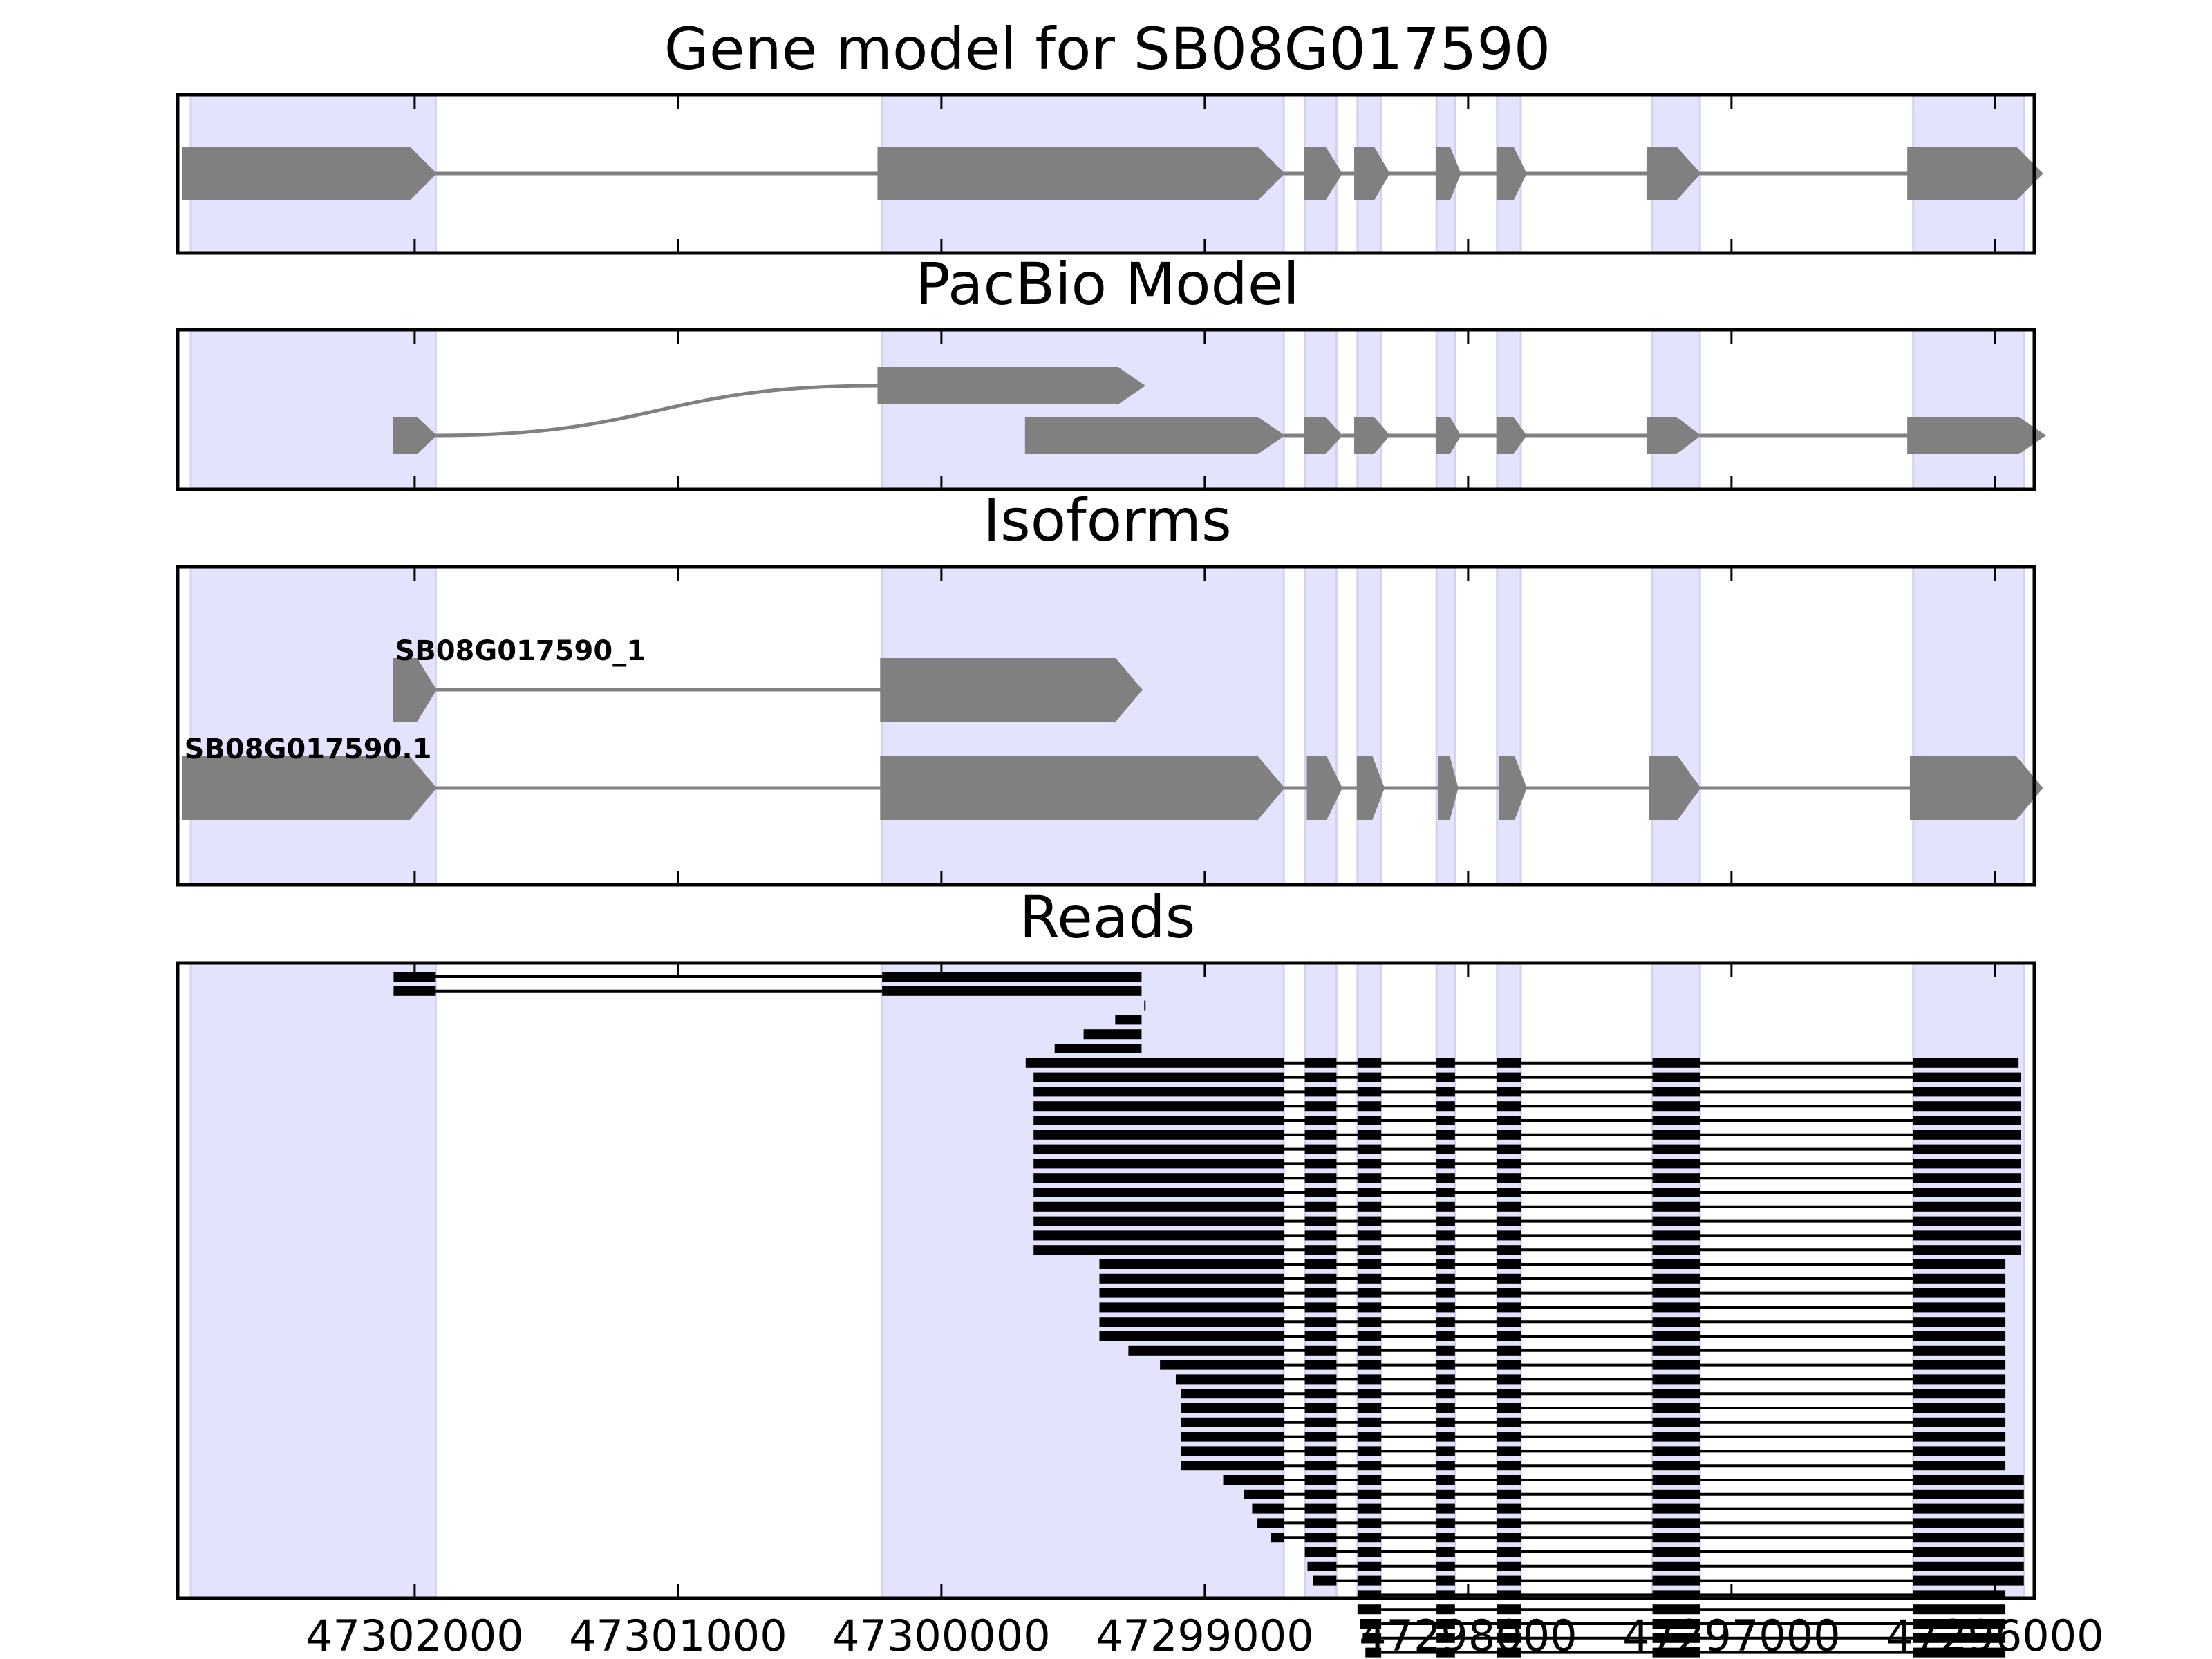 The width and height of the screenshot is (2212, 1659). What do you see at coordinates (941, 1635) in the screenshot?
I see `x-tick-label-2: 47300000` at bounding box center [941, 1635].